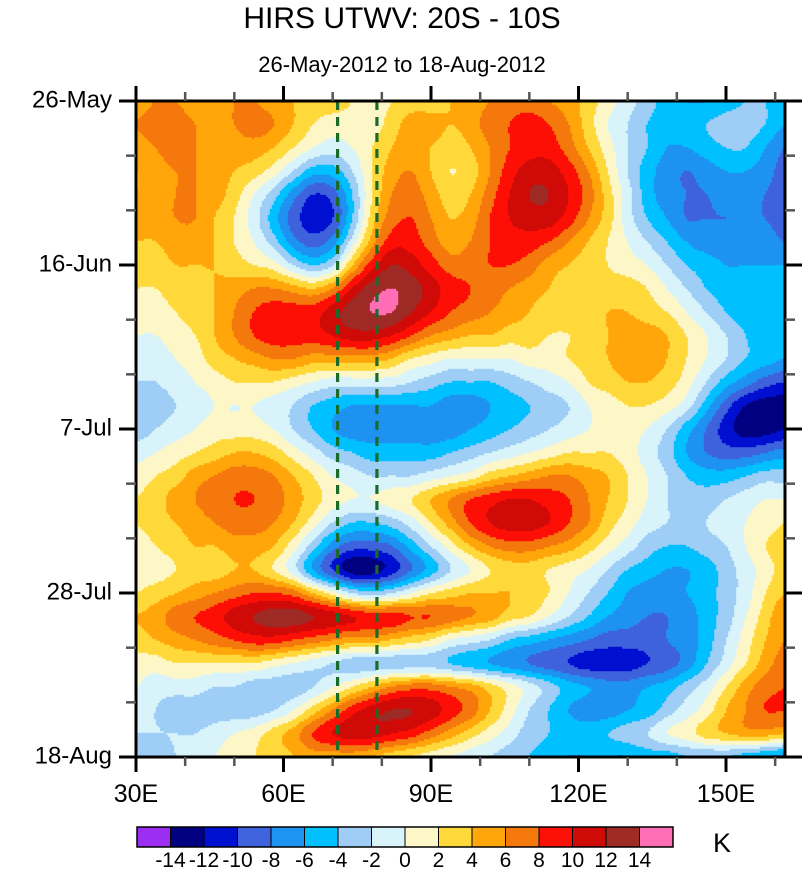  Describe the element at coordinates (338, 859) in the screenshot. I see `colorbar-tick-label: -4` at that location.